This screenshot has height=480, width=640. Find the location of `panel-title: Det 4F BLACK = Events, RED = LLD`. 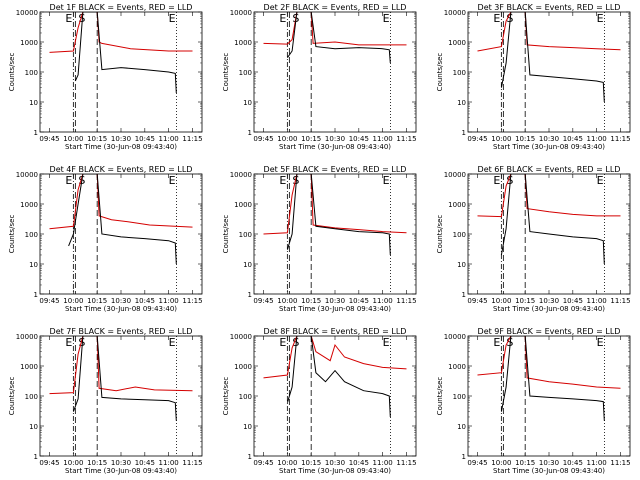

panel-title: Det 4F BLACK = Events, RED = LLD is located at coordinates (121, 169).